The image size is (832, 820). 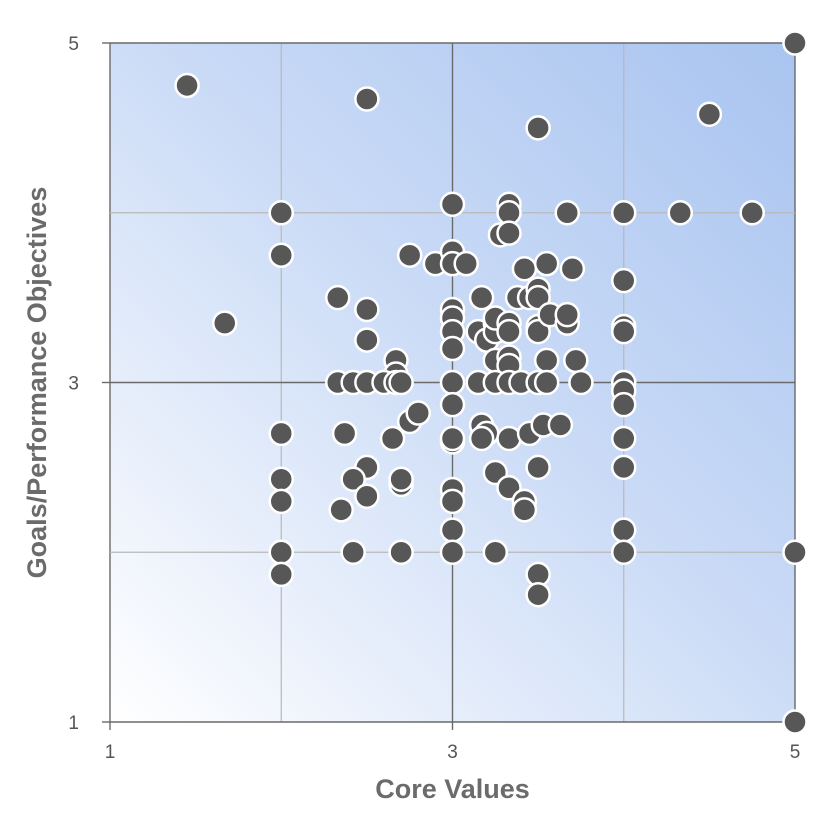 What do you see at coordinates (73, 44) in the screenshot?
I see `y-tick-label: 5` at bounding box center [73, 44].